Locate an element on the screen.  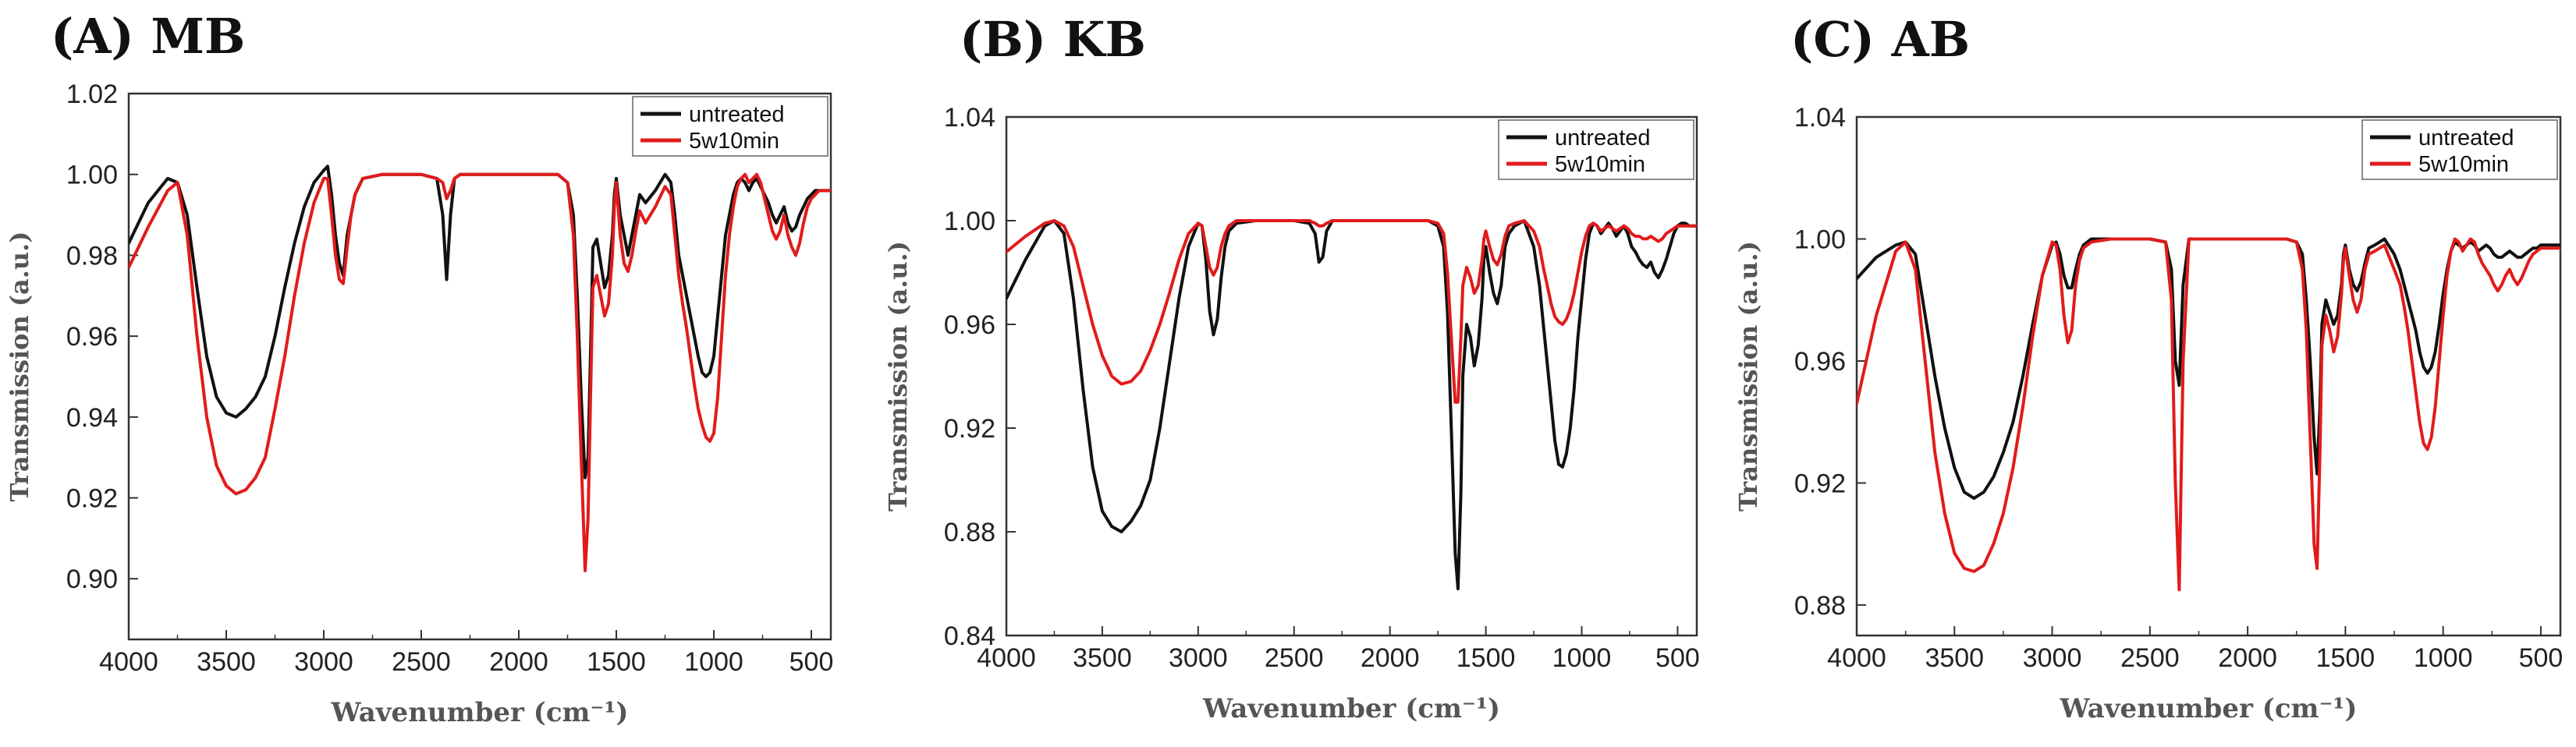
y-tick-label: 0.90 is located at coordinates (92, 579).